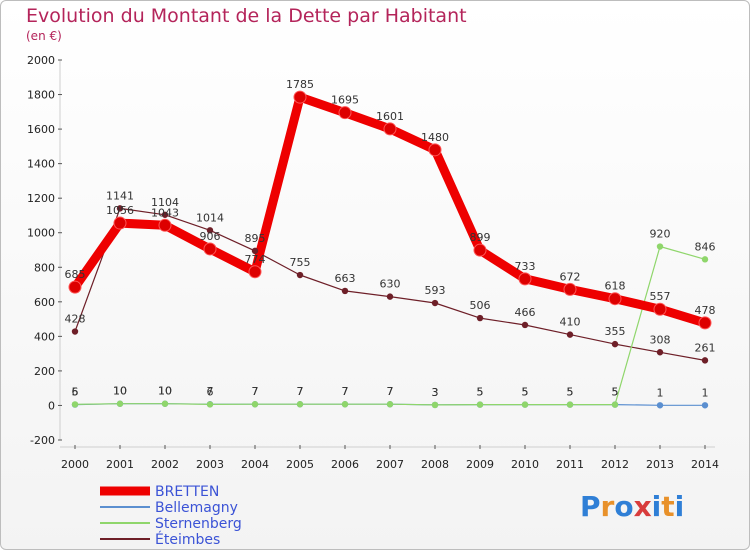  What do you see at coordinates (590, 506) in the screenshot?
I see `logo-letter: P` at bounding box center [590, 506].